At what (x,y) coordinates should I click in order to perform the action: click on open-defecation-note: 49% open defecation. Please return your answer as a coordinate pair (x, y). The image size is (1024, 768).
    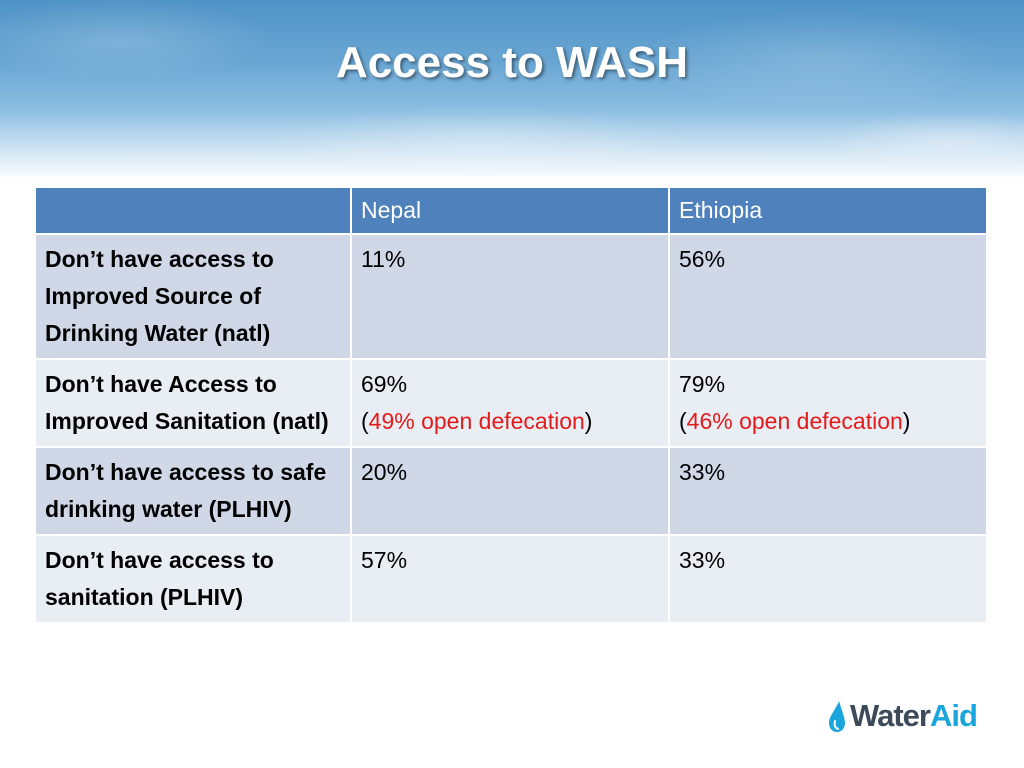
    Looking at the image, I should click on (476, 421).